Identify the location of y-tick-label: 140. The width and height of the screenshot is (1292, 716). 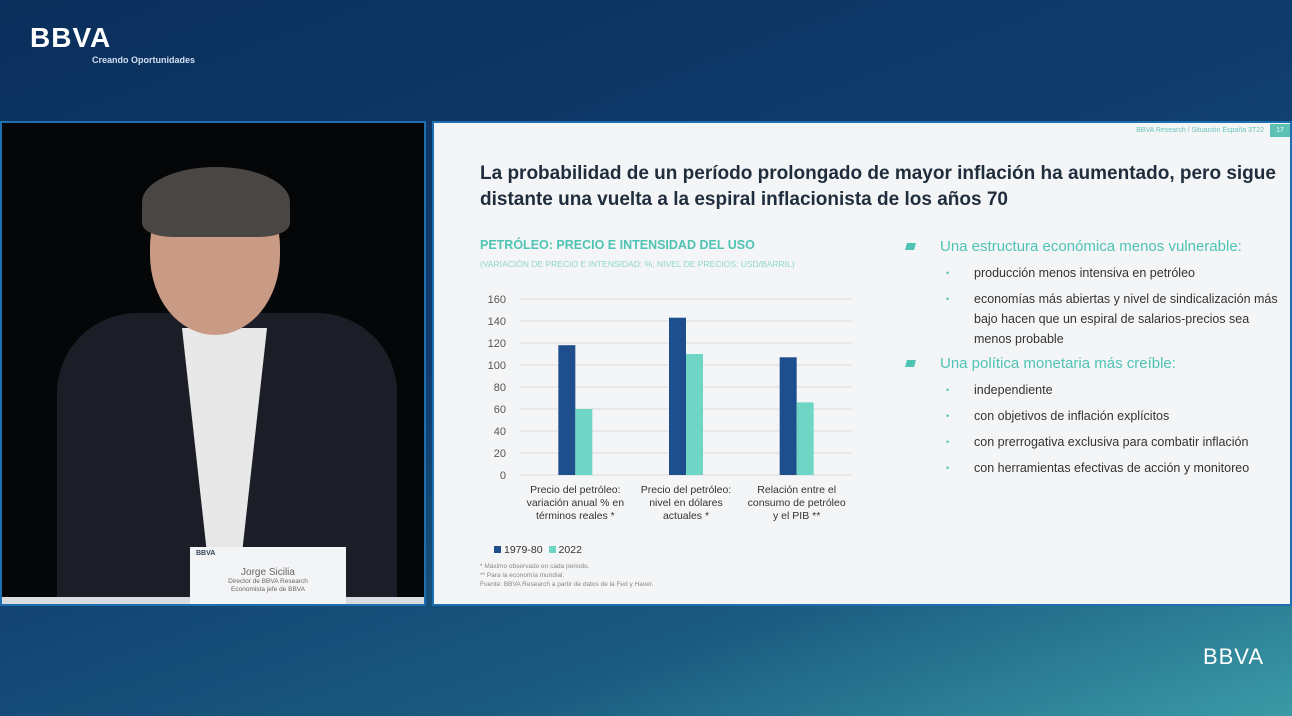
(497, 322).